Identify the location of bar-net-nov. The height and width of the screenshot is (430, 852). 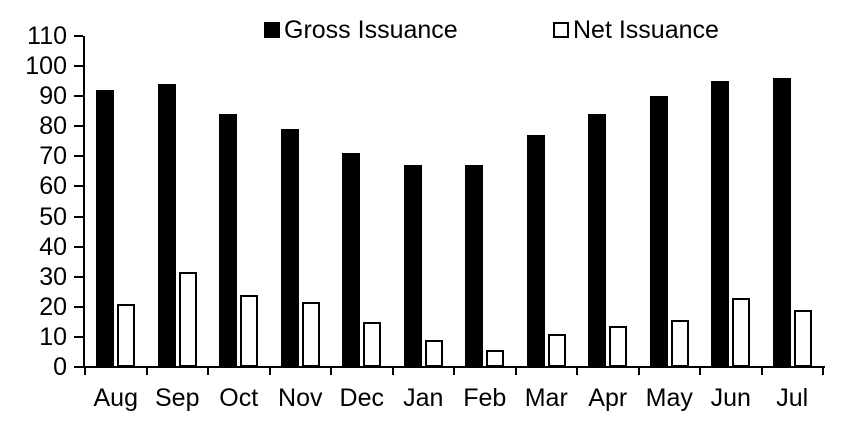
(310, 334).